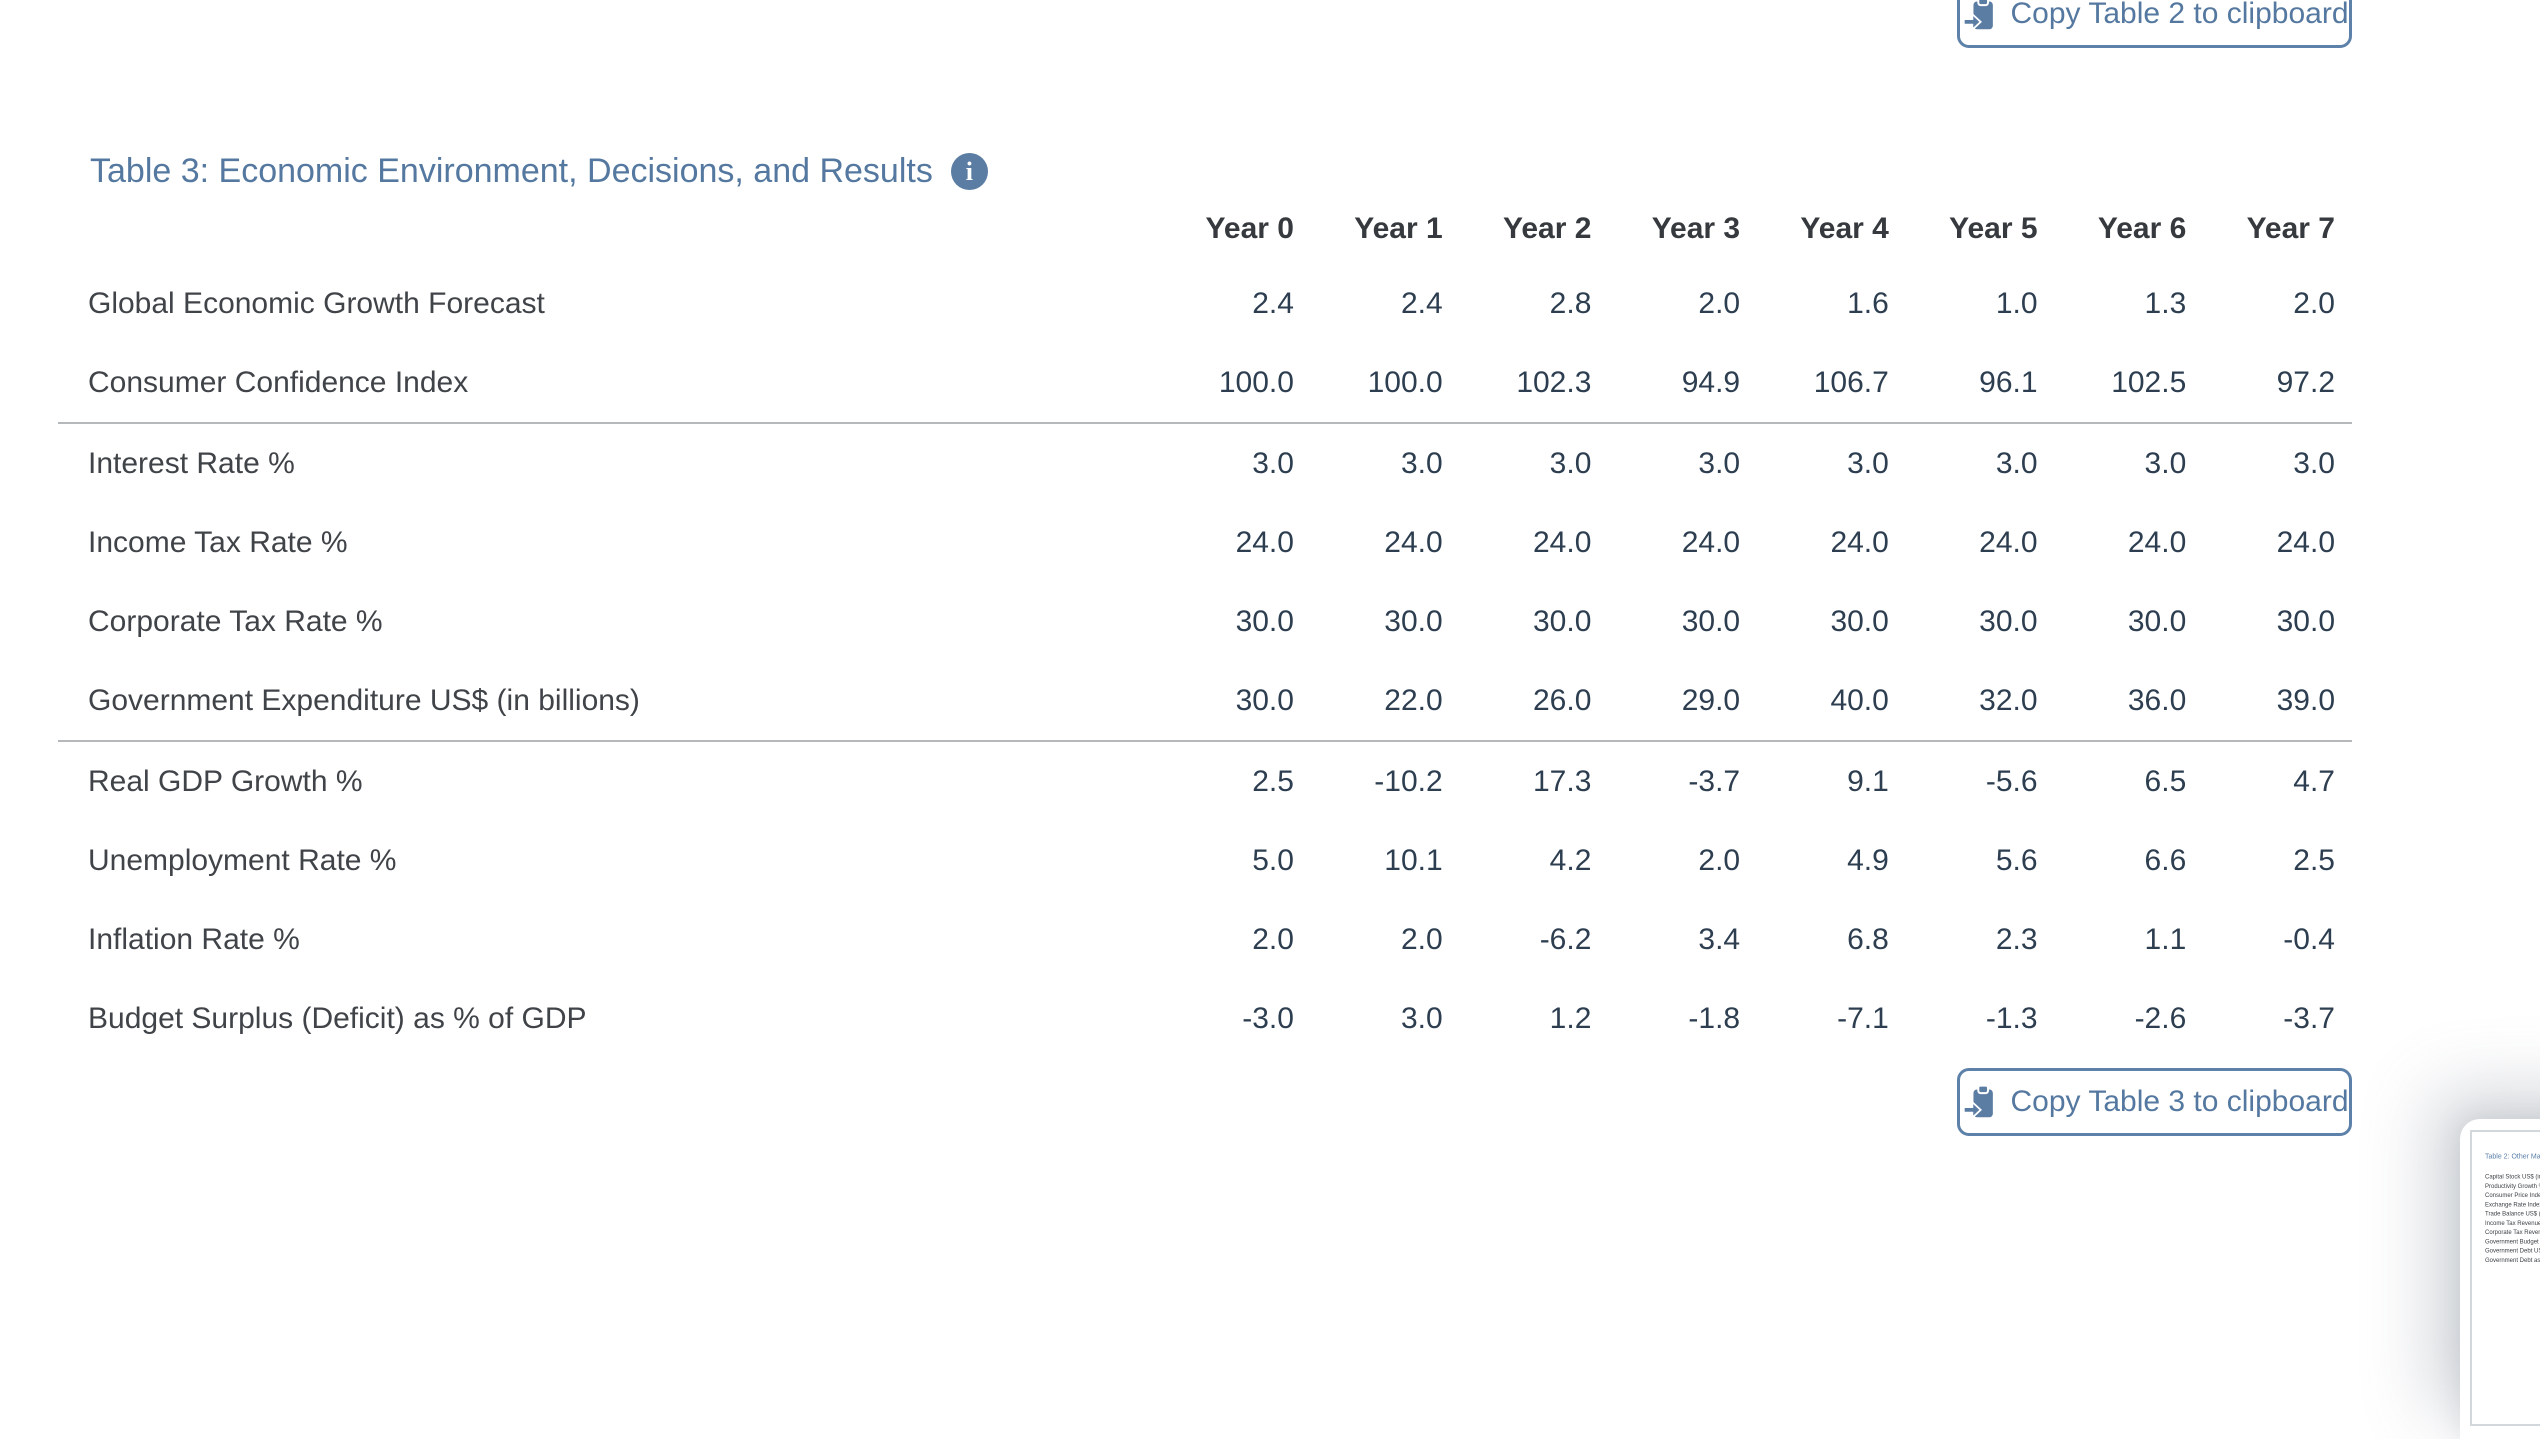 The image size is (2540, 1439). I want to click on row-label: Government Expenditure US$ (in billions), so click(364, 700).